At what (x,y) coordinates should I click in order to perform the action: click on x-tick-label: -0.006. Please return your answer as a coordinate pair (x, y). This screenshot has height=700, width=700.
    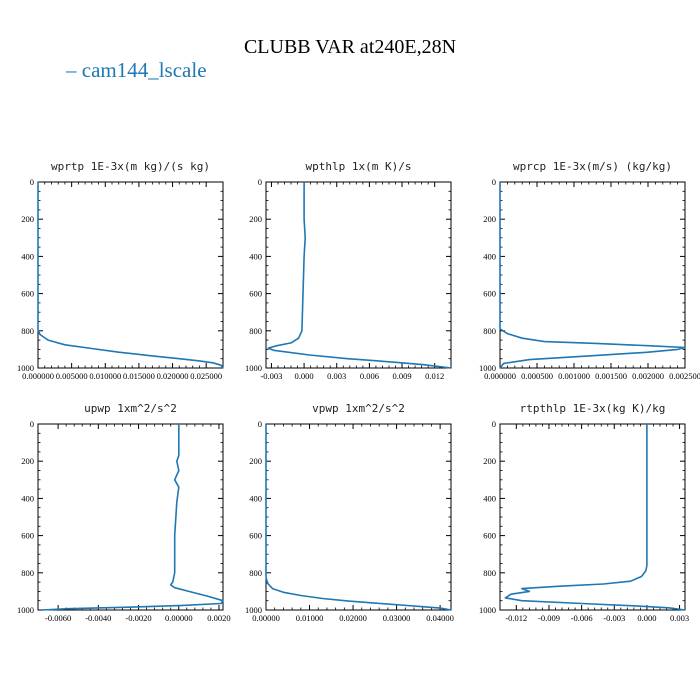
    Looking at the image, I should click on (582, 618).